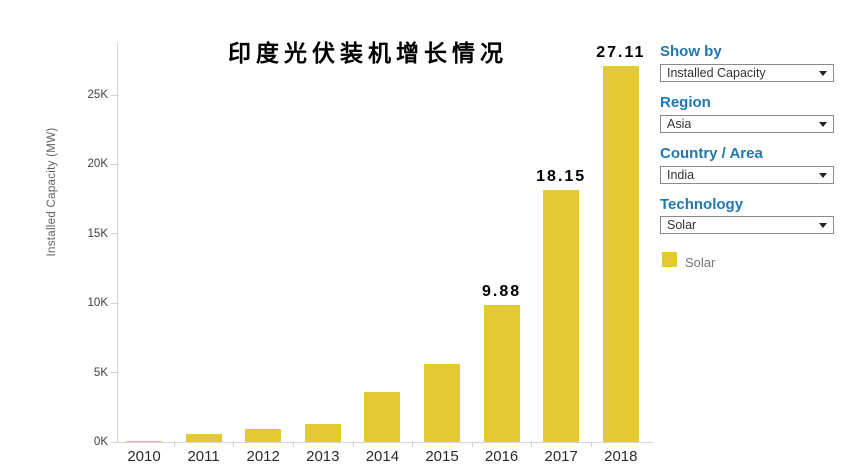  Describe the element at coordinates (700, 262) in the screenshot. I see `legend-label-solar: Solar` at that location.